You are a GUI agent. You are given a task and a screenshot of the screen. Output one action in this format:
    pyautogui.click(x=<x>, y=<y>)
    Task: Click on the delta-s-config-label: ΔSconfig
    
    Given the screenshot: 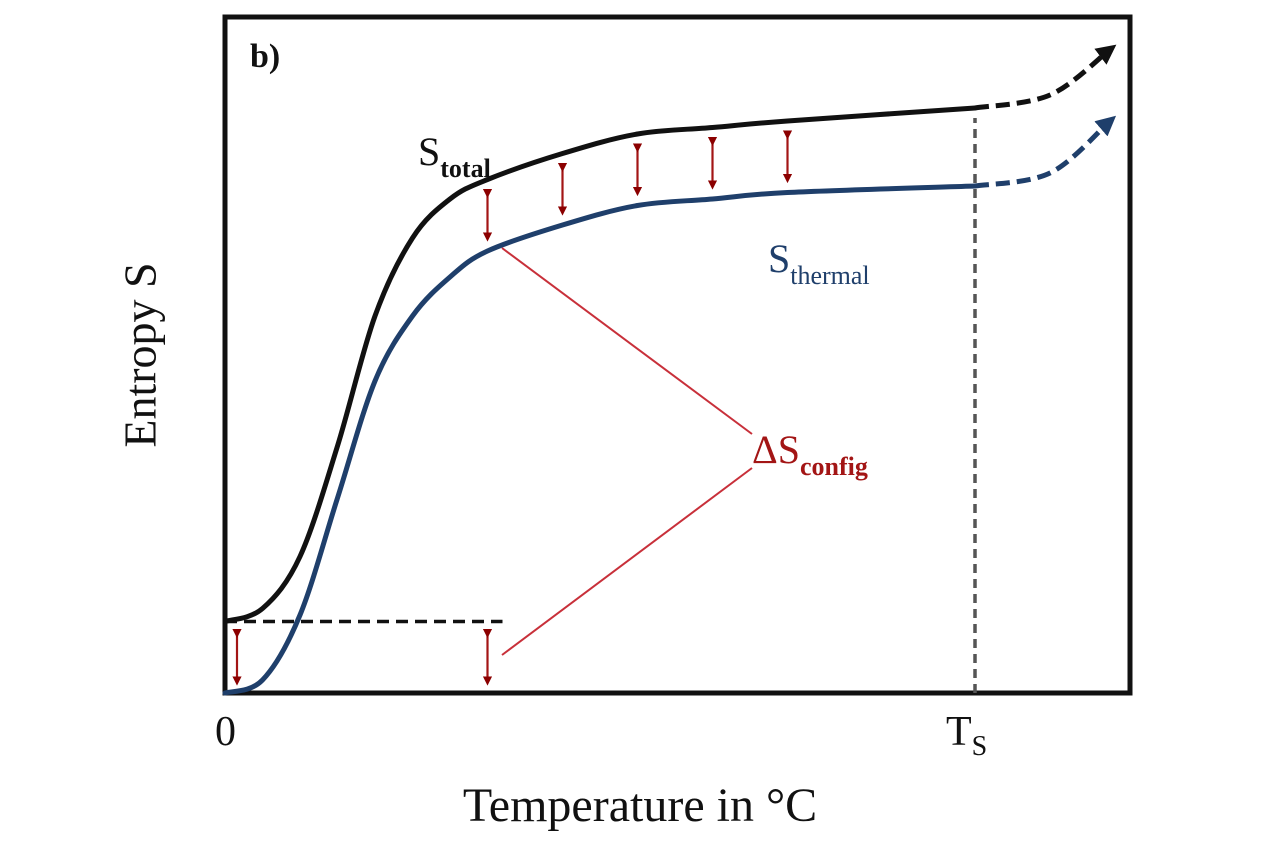 What is the action you would take?
    pyautogui.click(x=810, y=454)
    